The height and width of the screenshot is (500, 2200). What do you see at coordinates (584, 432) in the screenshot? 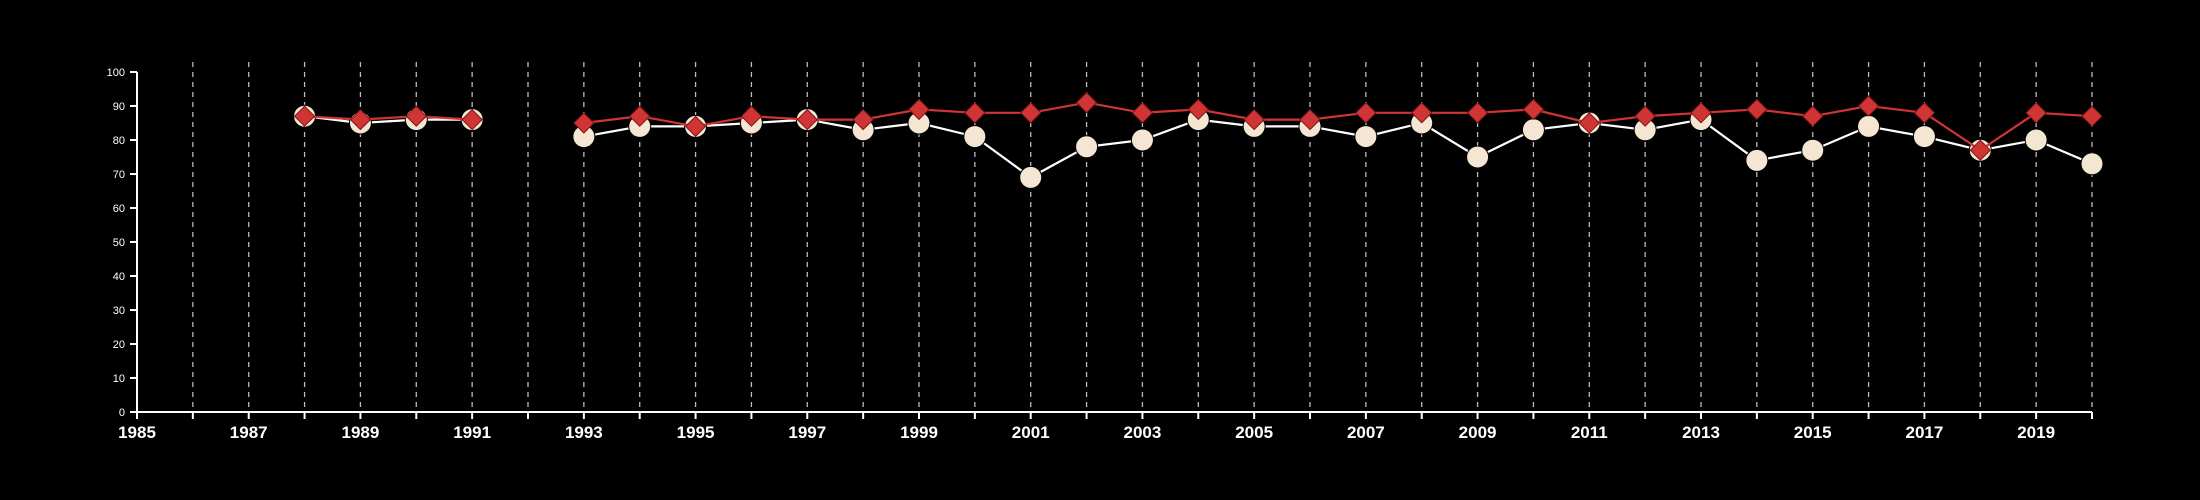
I see `x-tick-label: 1993` at bounding box center [584, 432].